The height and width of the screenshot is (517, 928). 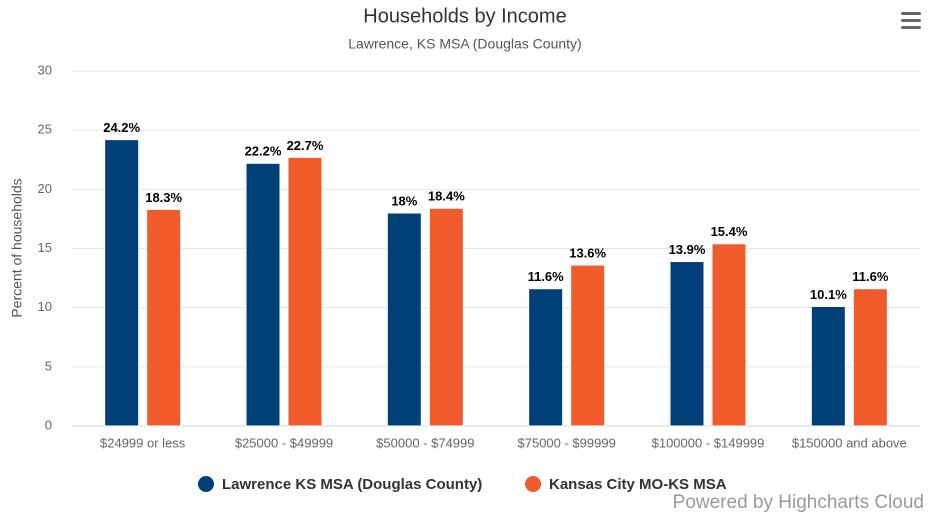 What do you see at coordinates (45, 129) in the screenshot?
I see `y-tick-label: 25` at bounding box center [45, 129].